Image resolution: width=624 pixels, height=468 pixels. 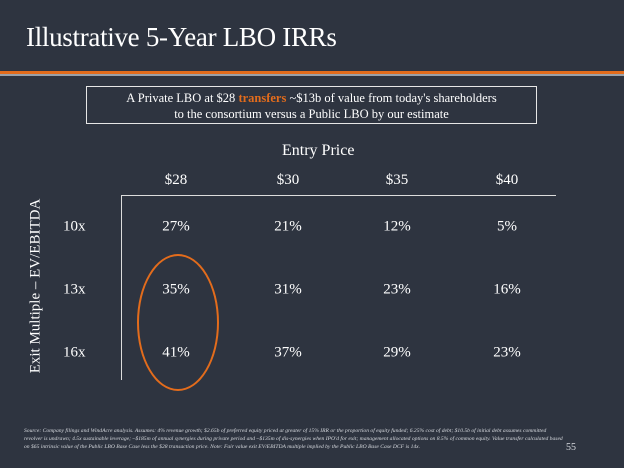 I want to click on irr-cell-0-0: 27%, so click(x=176, y=226).